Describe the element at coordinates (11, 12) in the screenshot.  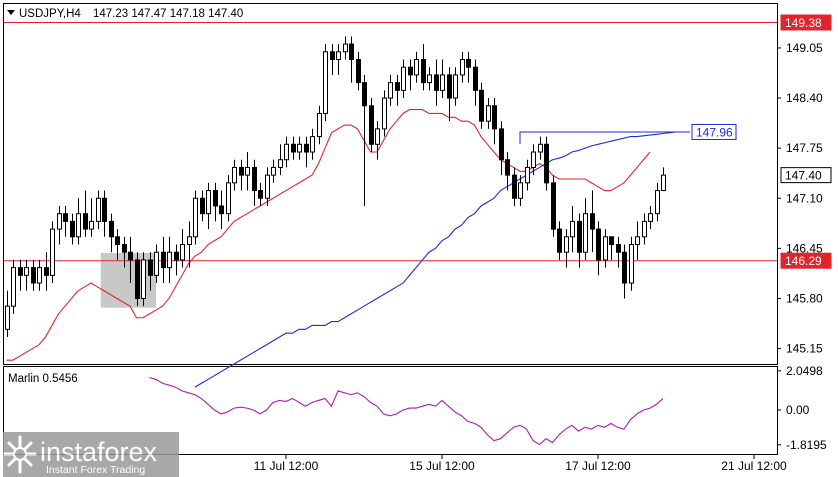
I see `symbol-dropdown-icon` at that location.